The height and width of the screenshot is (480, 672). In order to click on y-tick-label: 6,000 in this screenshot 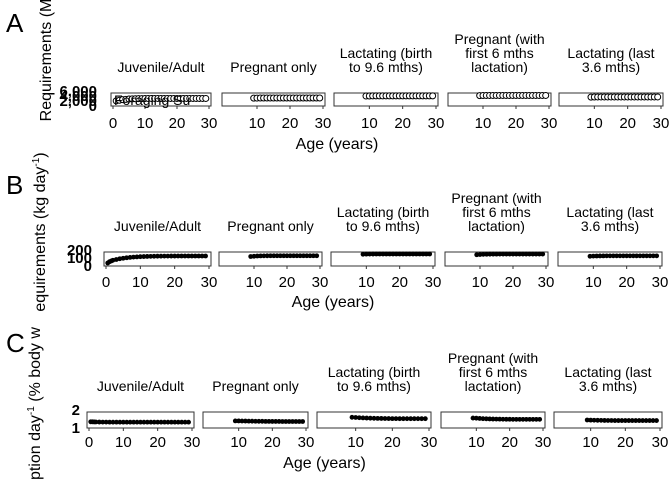, I will do `click(78, 91)`.